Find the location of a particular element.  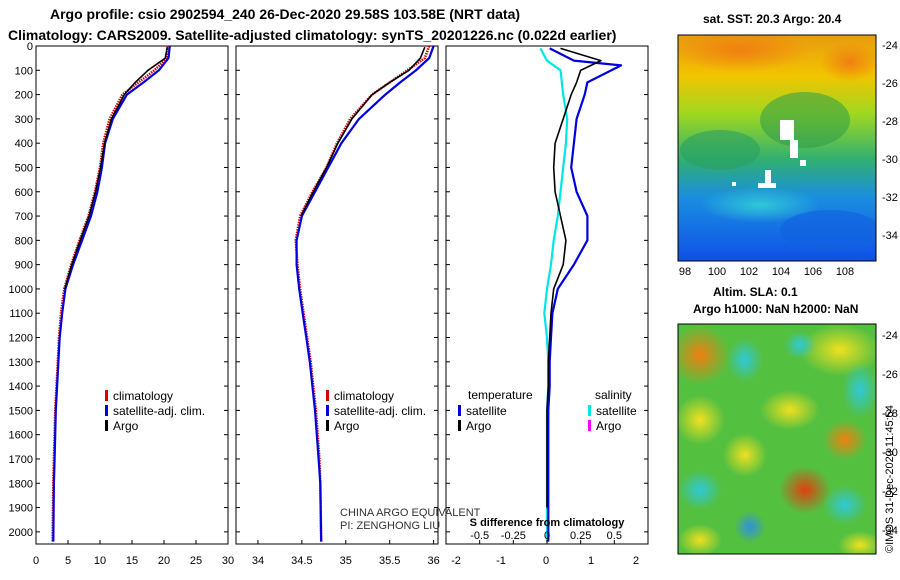

sla-map-title-1: Altim. SLA: 0.1 is located at coordinates (755, 292).